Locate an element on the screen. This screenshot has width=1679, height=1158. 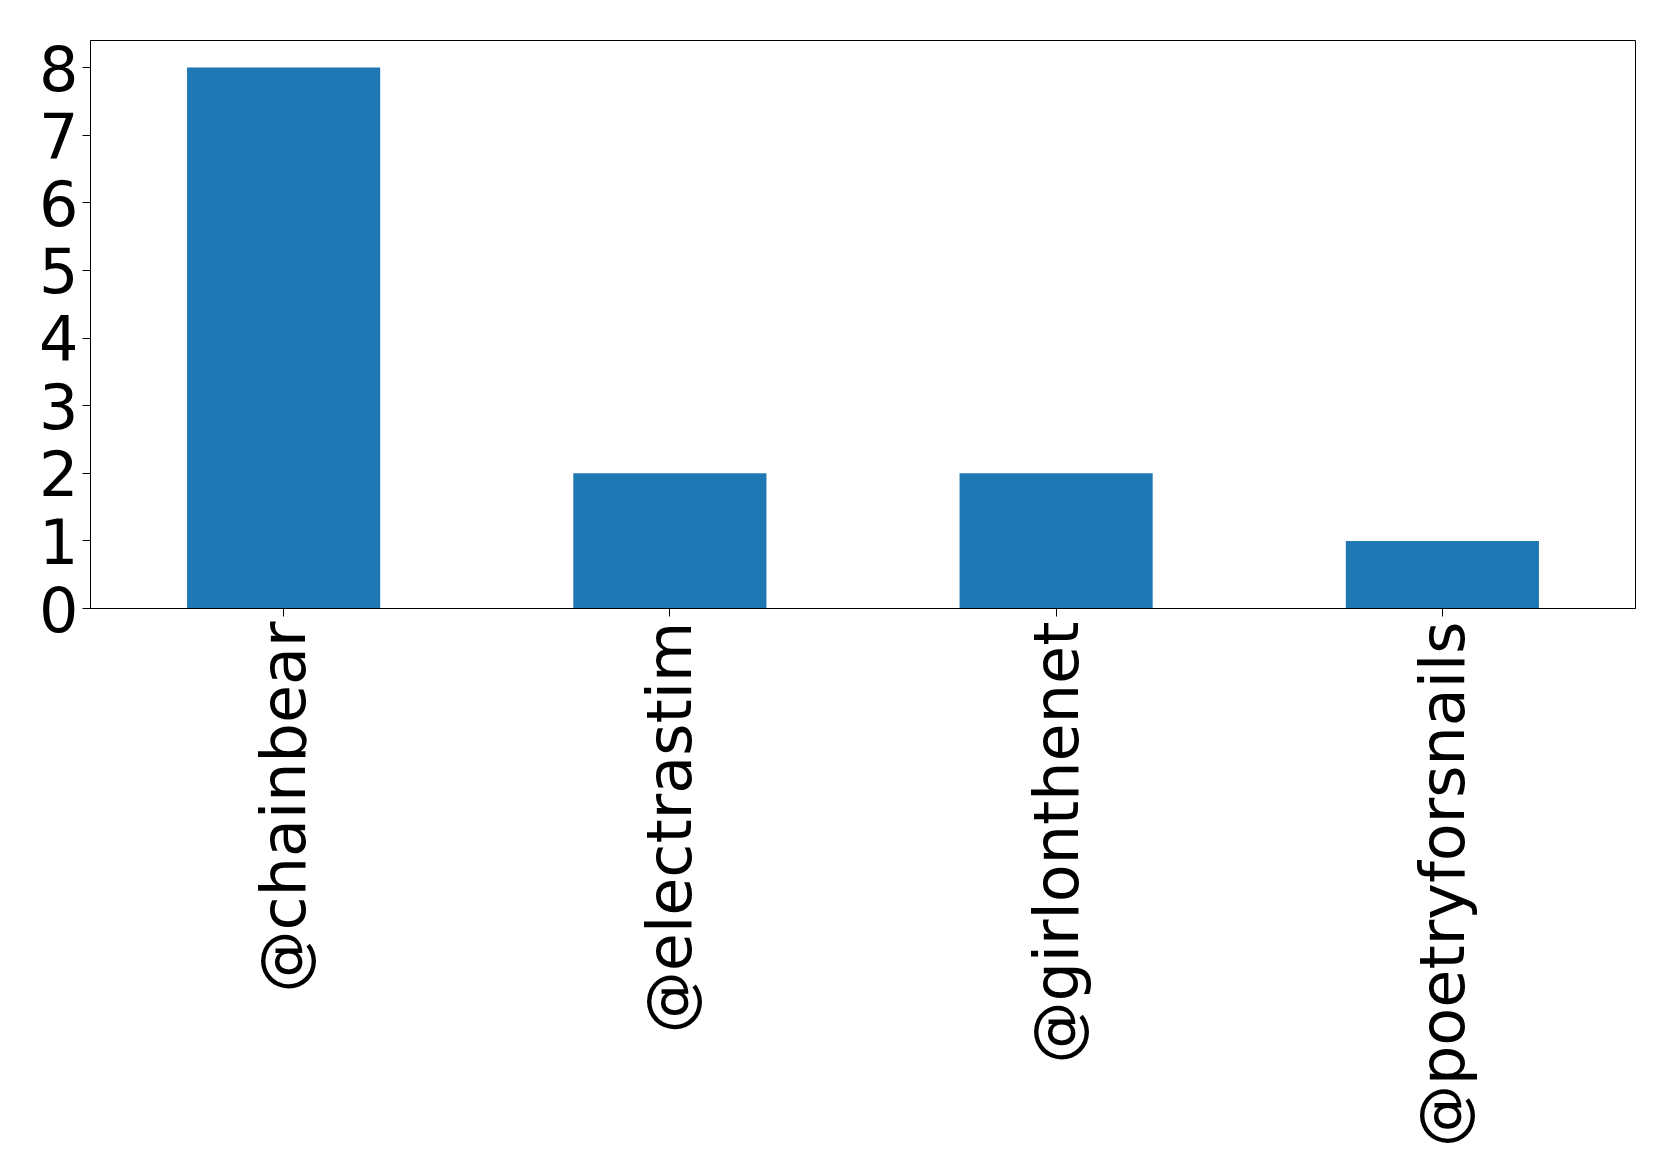
x-tick-label: @electrastim is located at coordinates (670, 827).